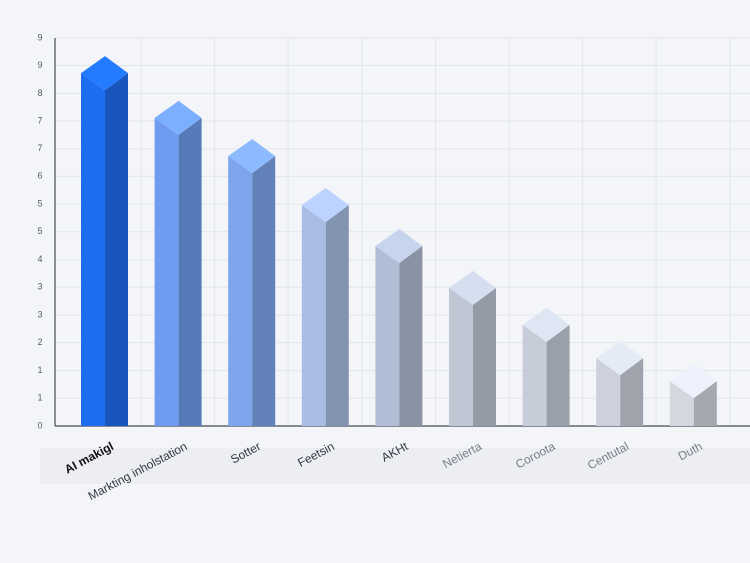 This screenshot has width=750, height=563. Describe the element at coordinates (39, 425) in the screenshot. I see `y-tick-label: 0` at that location.